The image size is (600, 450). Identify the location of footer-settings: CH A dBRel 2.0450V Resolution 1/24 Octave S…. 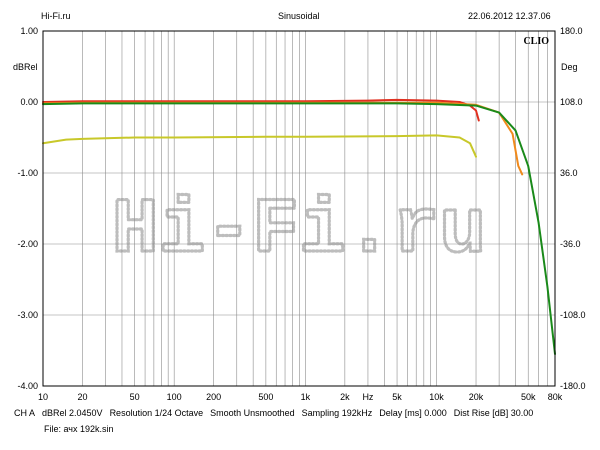
(277, 413).